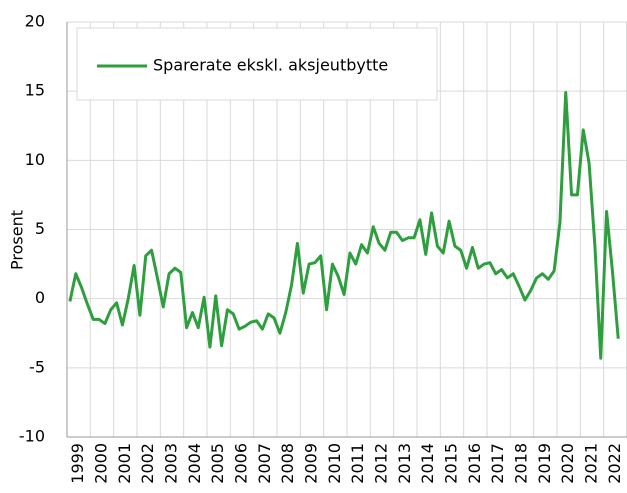 The image size is (627, 493). I want to click on y-tick-label: 20, so click(35, 21).